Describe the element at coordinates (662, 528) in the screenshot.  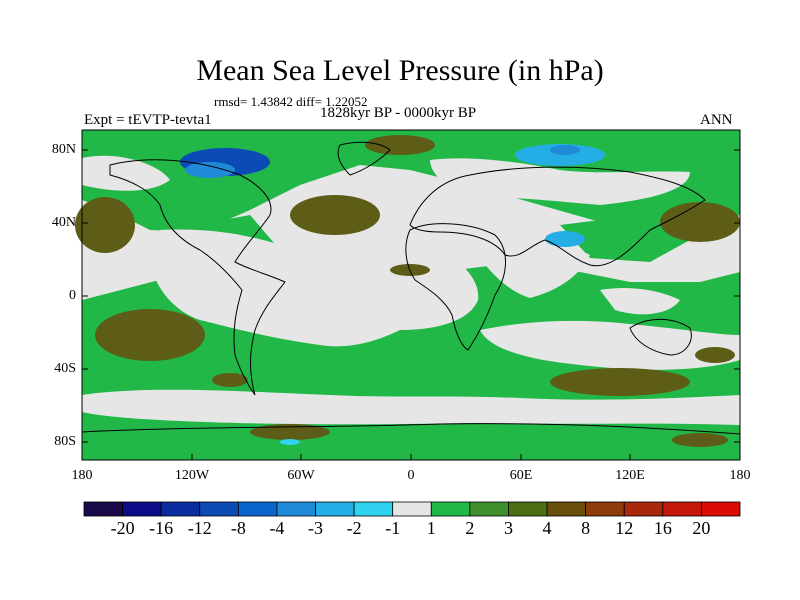
I see `colorbar-label: 16` at that location.